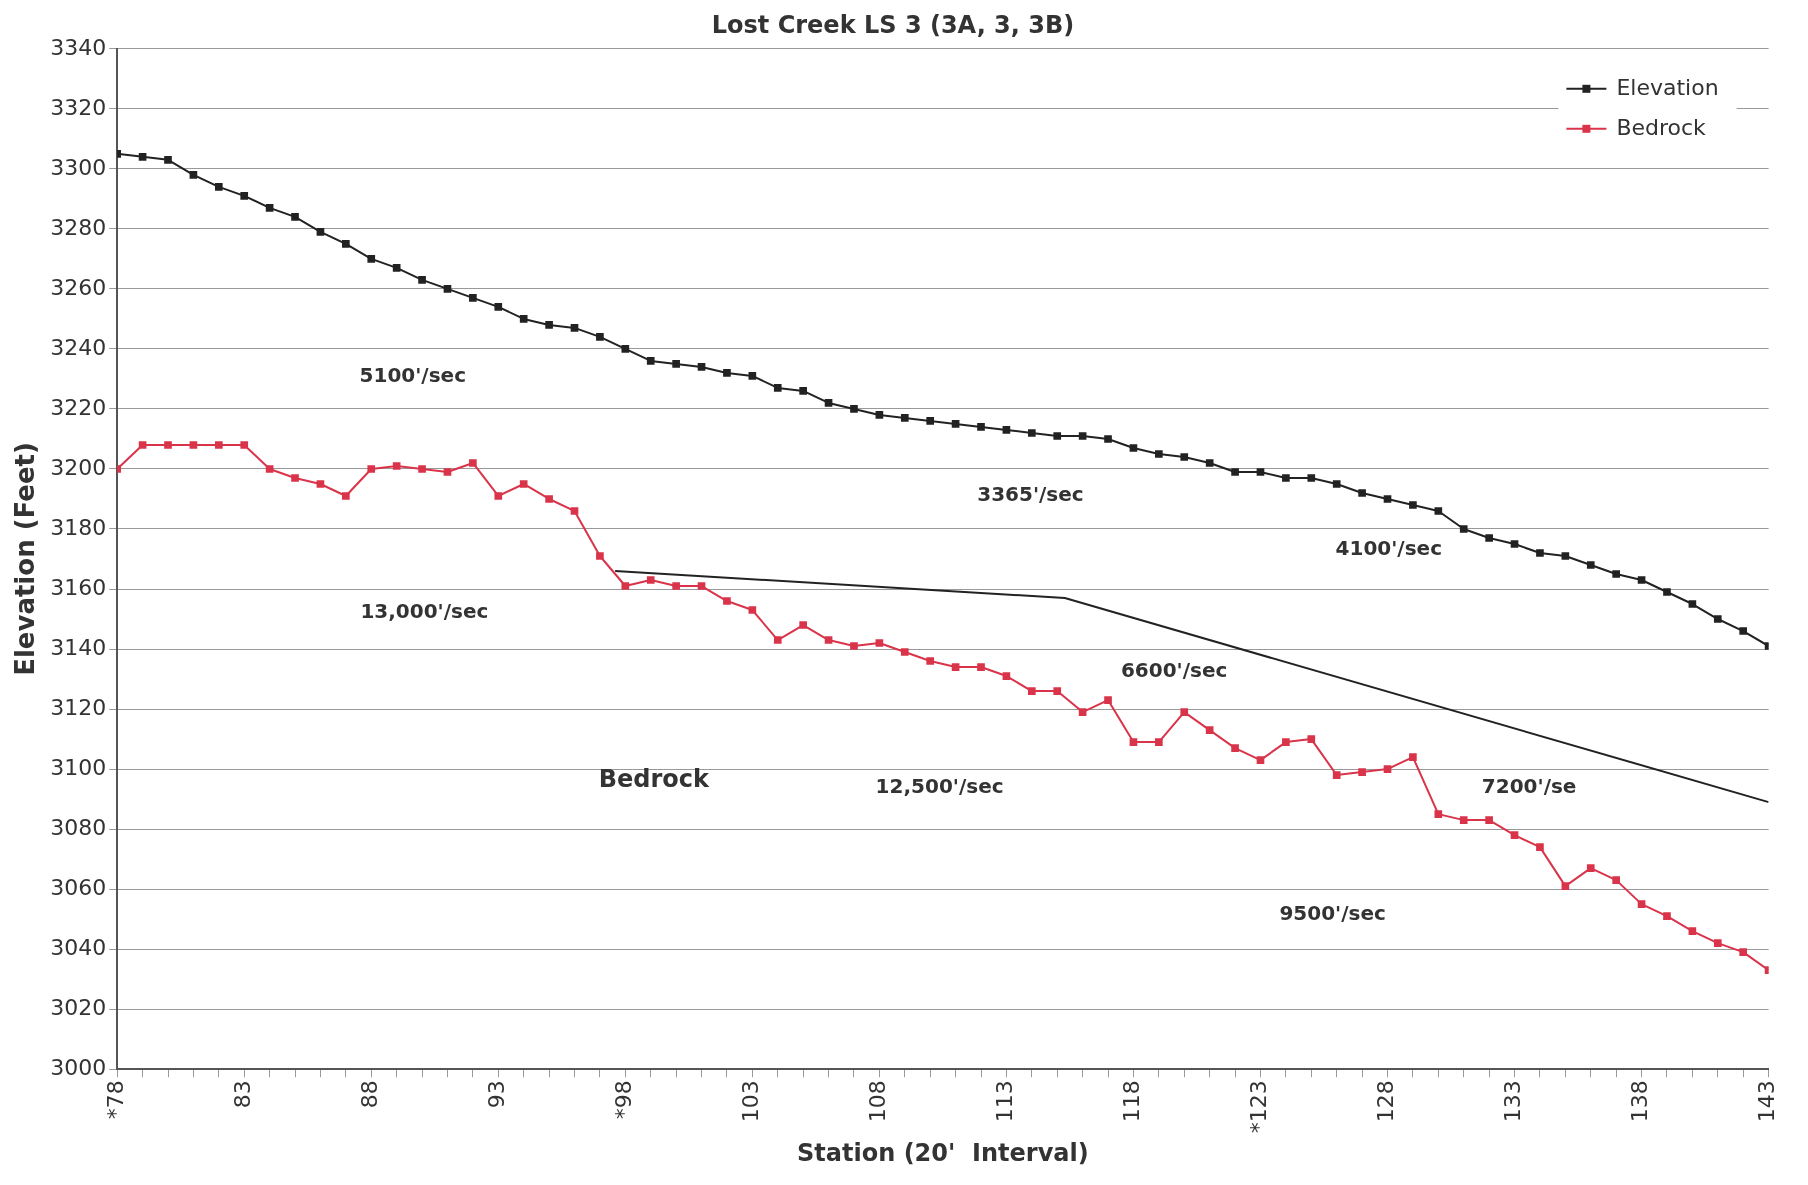  What do you see at coordinates (1386, 1101) in the screenshot?
I see `x-tick-label: 128` at bounding box center [1386, 1101].